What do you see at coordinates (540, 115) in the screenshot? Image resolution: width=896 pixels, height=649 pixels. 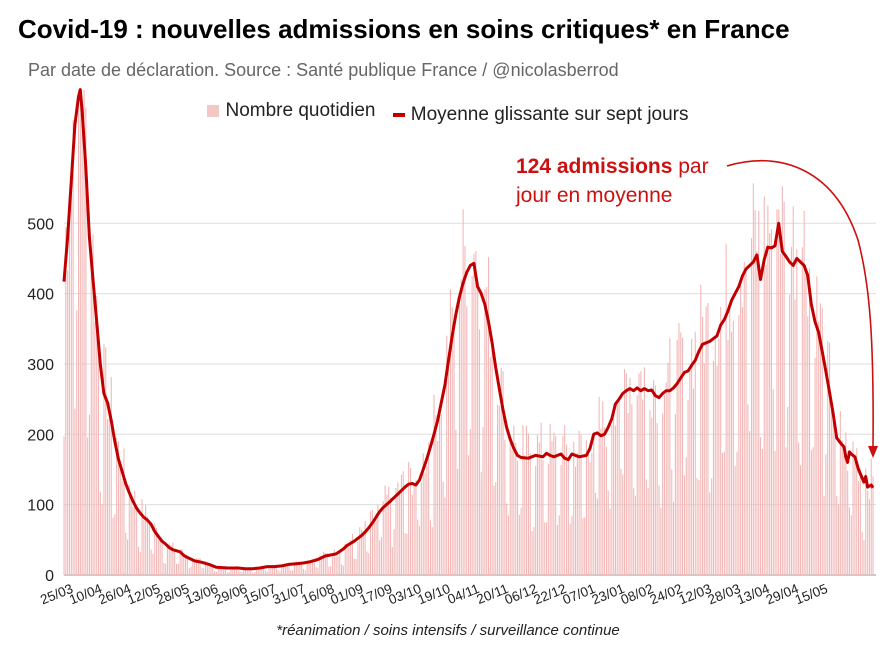 I see `legend-item-line: Moyenne glissante sur sept jours` at bounding box center [540, 115].